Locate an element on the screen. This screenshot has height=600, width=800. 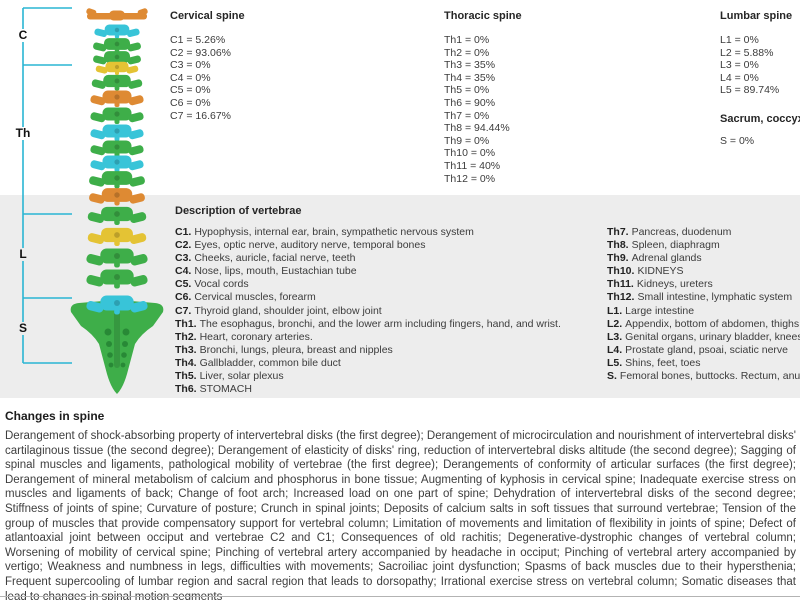
vertebra-code: S. is located at coordinates (612, 376).